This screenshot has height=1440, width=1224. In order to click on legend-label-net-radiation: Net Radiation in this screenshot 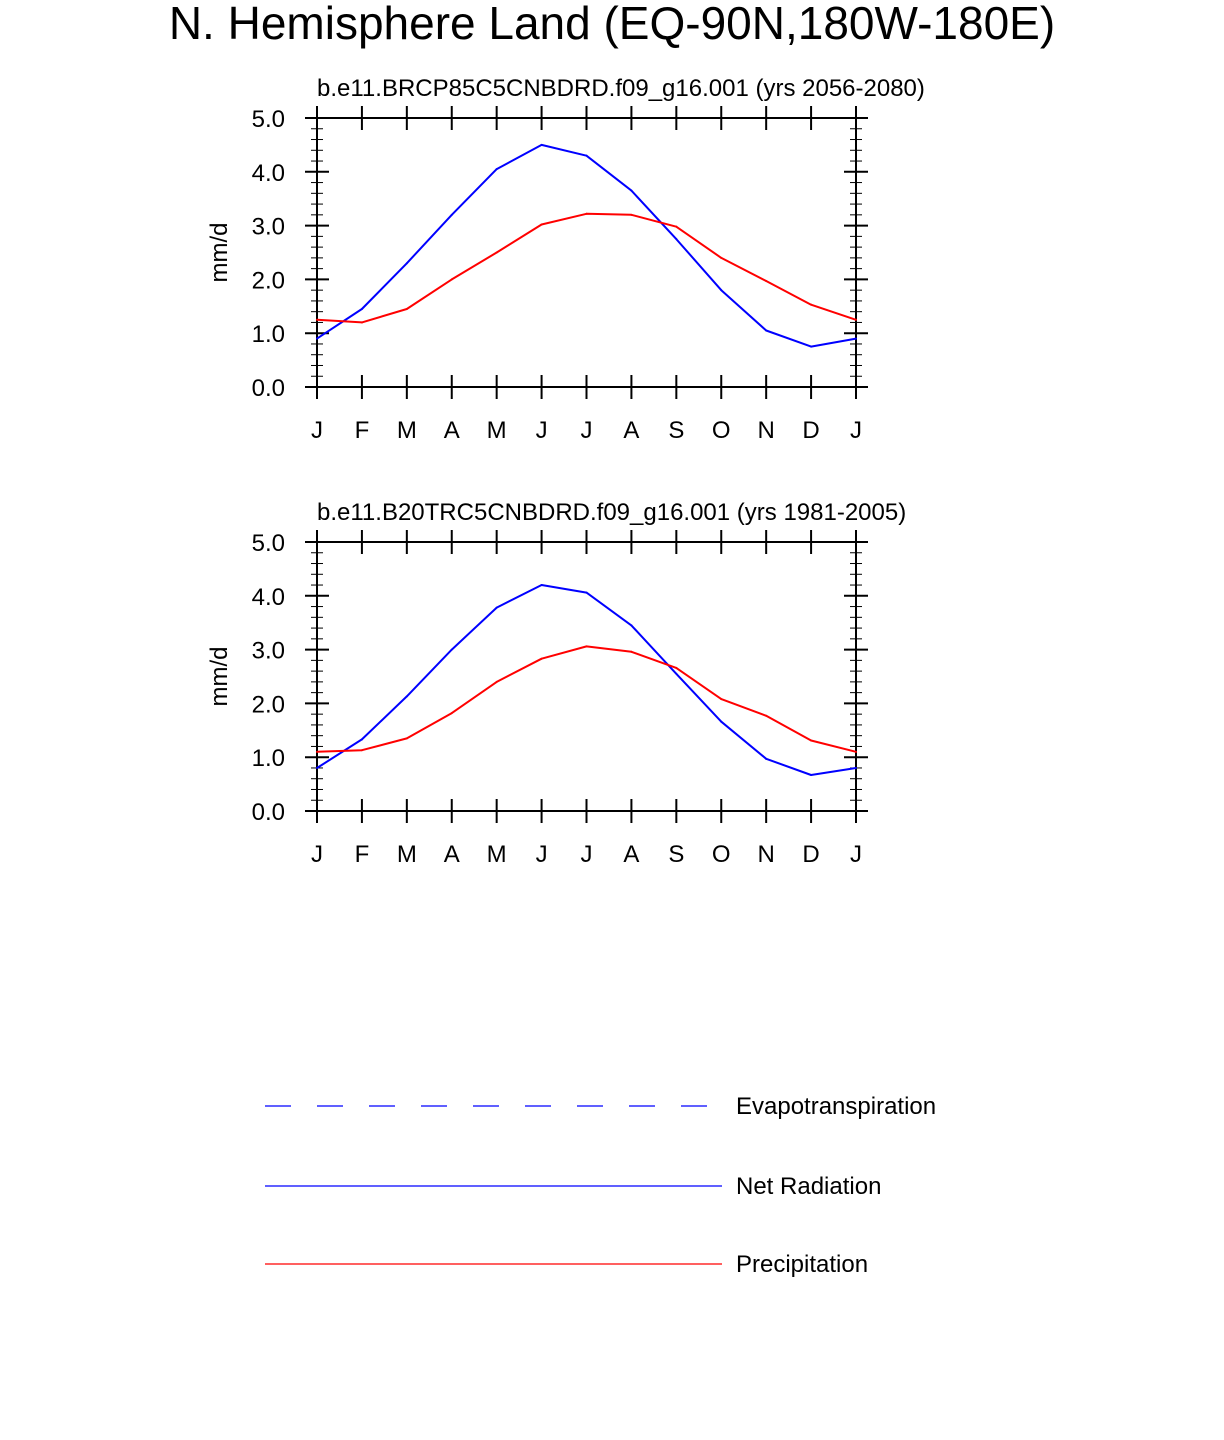, I will do `click(808, 1186)`.